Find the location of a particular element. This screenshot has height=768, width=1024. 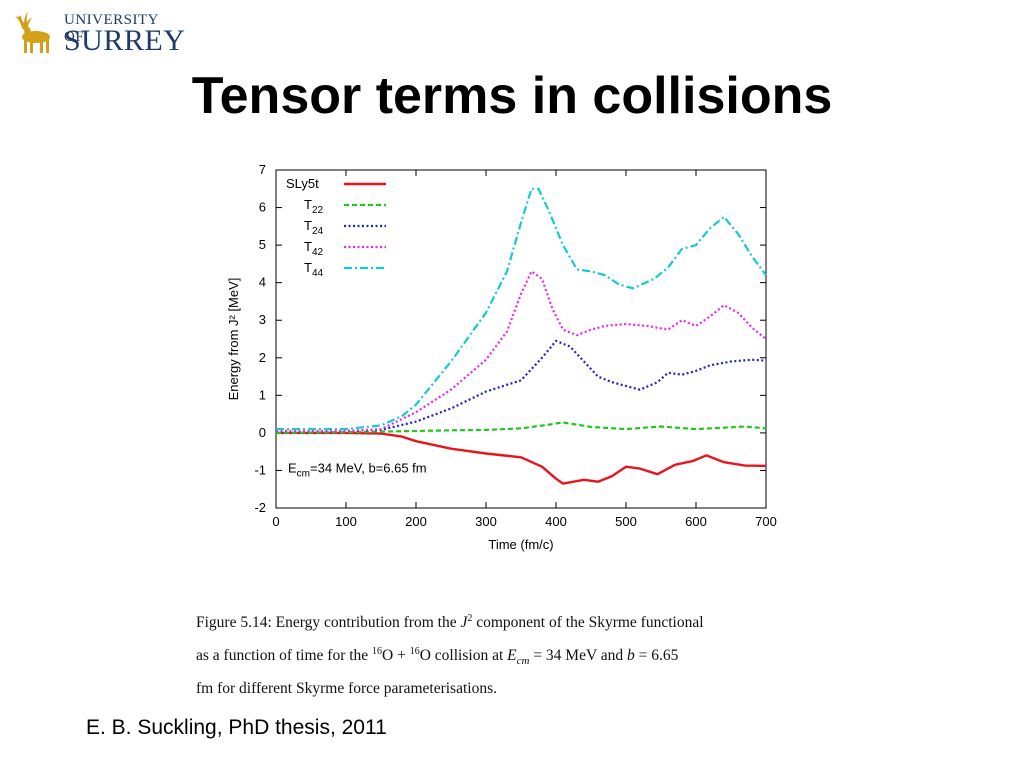

series-line-t42 is located at coordinates (521, 351).